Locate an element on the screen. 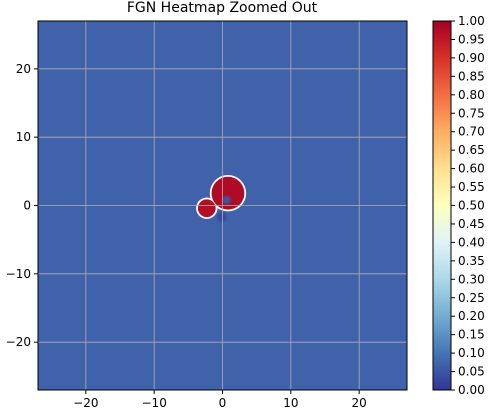 This screenshot has height=411, width=490. heatmap-features is located at coordinates (221, 198).